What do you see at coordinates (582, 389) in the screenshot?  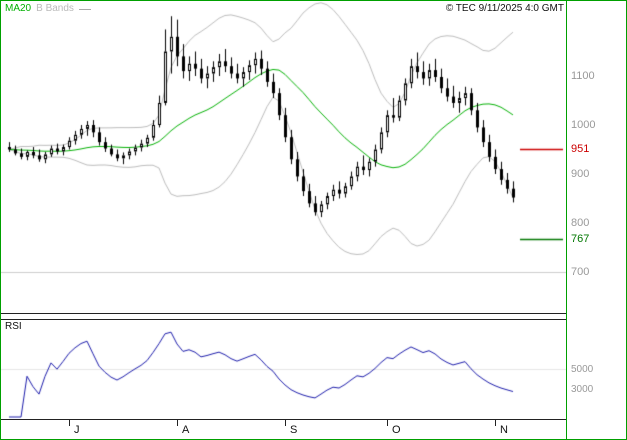 I see `rsi-axis-label: 3000` at bounding box center [582, 389].